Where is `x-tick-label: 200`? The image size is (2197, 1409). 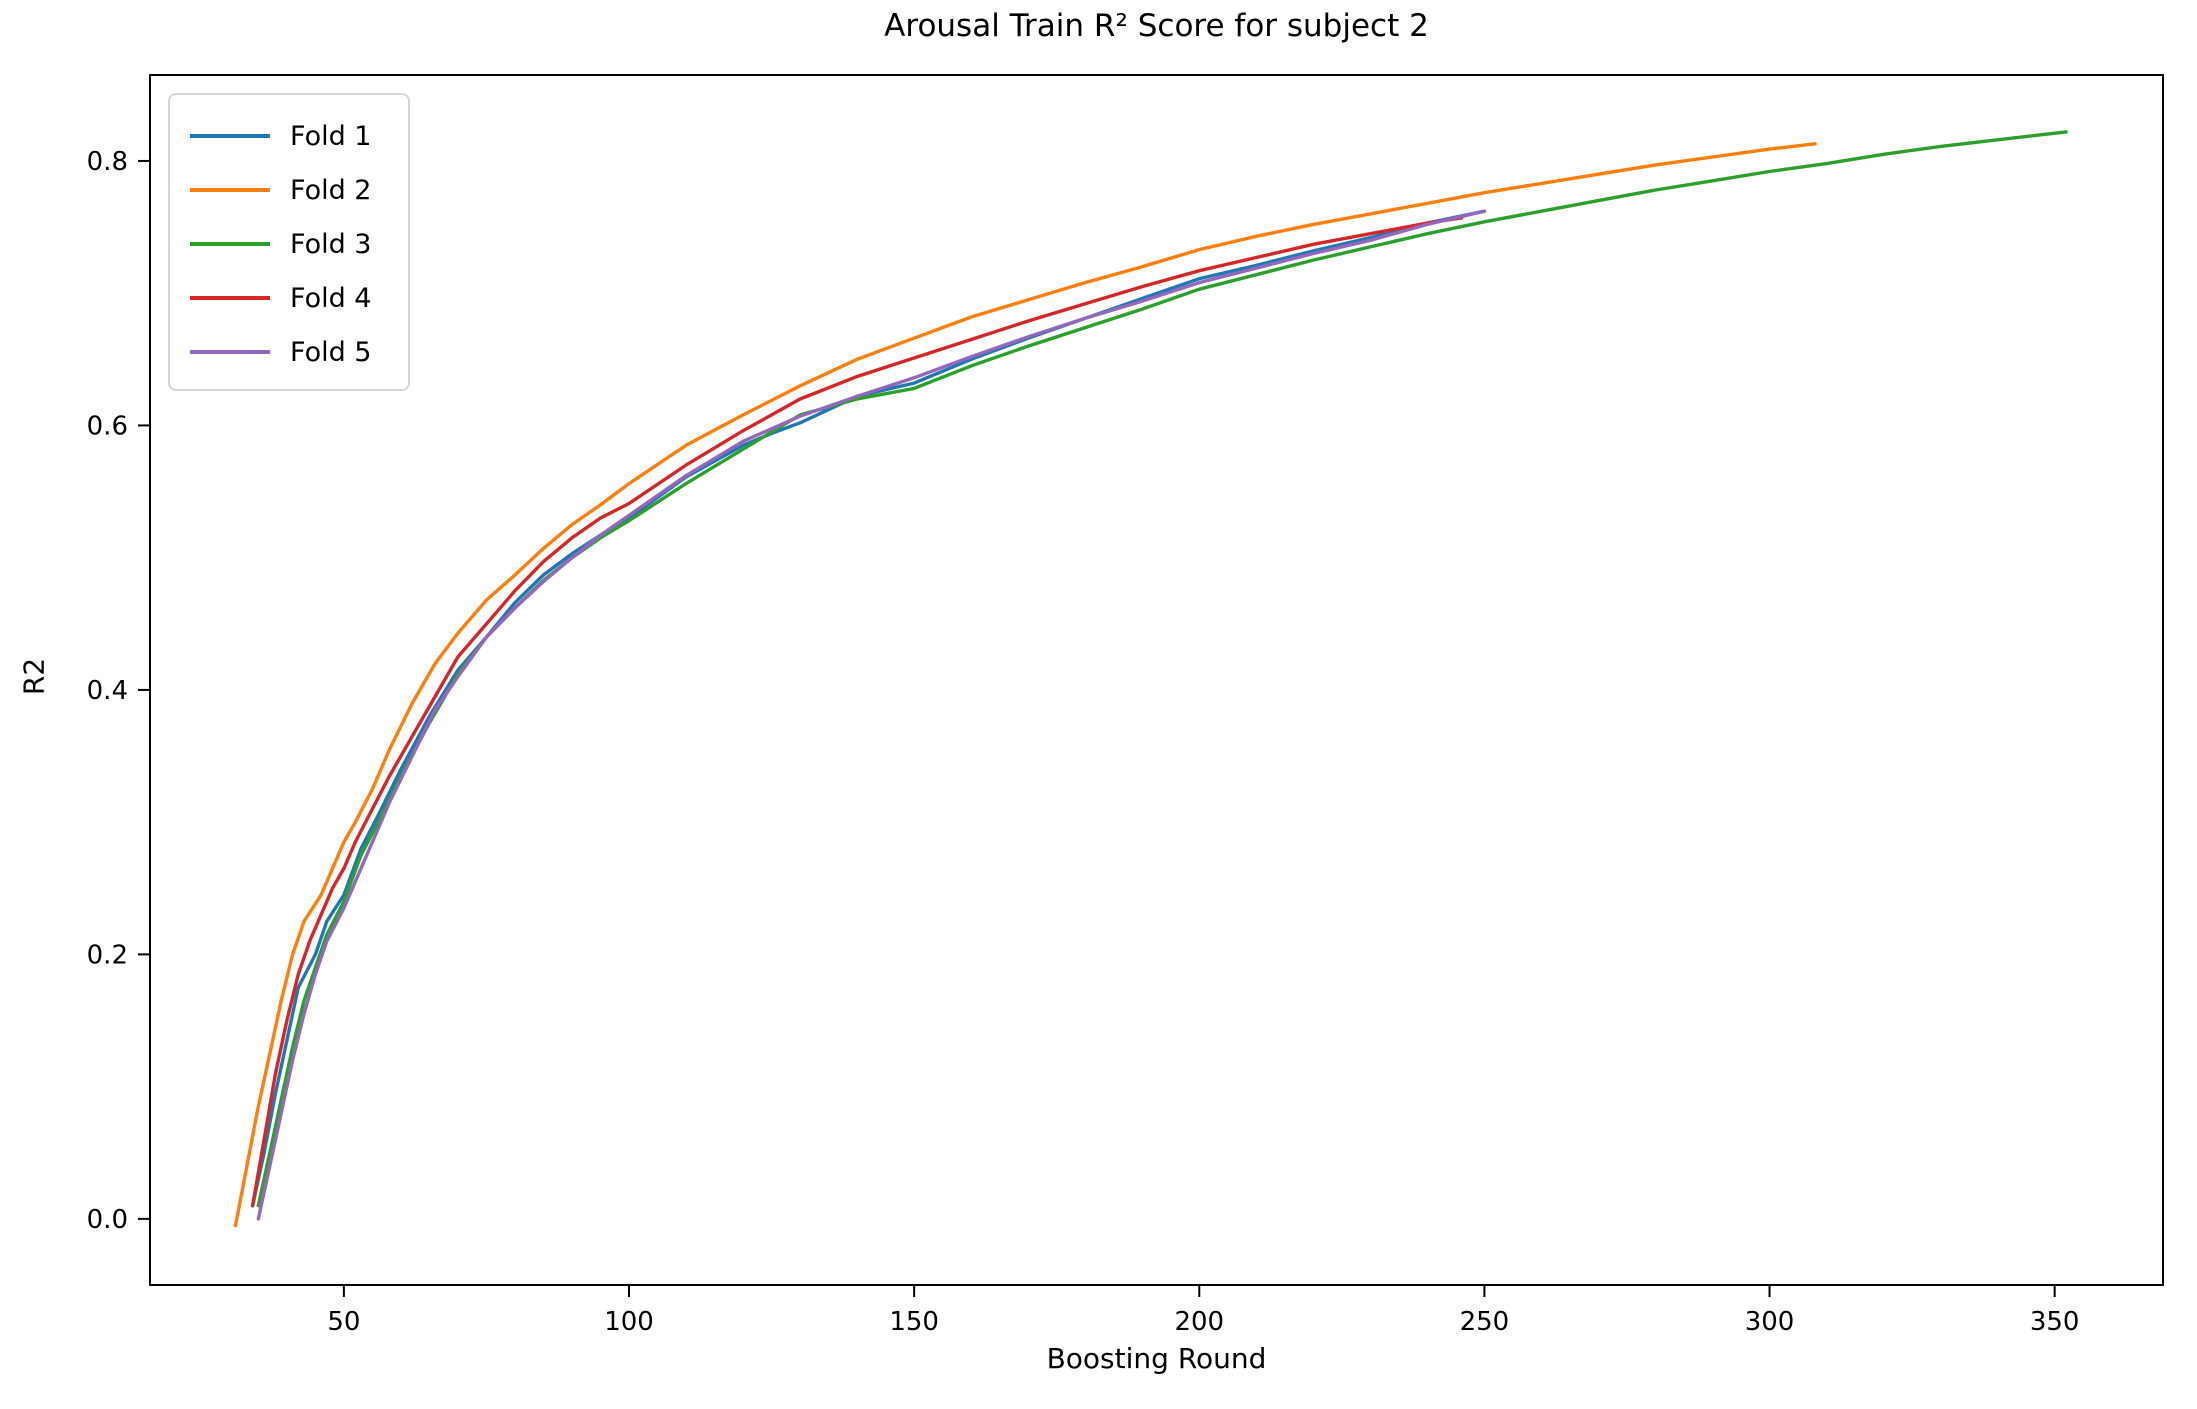
x-tick-label: 200 is located at coordinates (1199, 1322).